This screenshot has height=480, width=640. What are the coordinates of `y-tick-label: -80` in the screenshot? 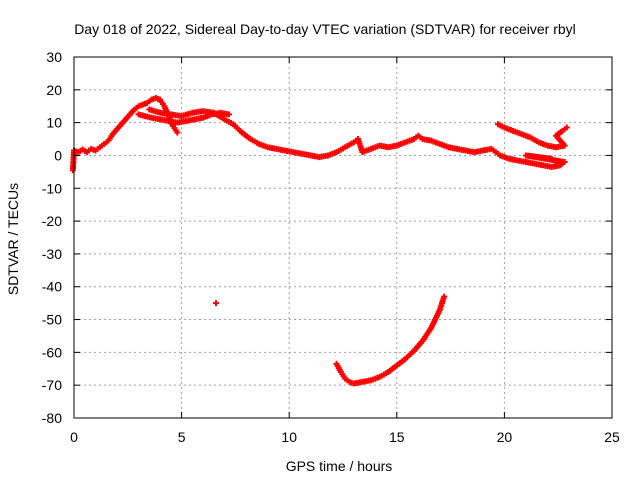 It's located at (52, 418).